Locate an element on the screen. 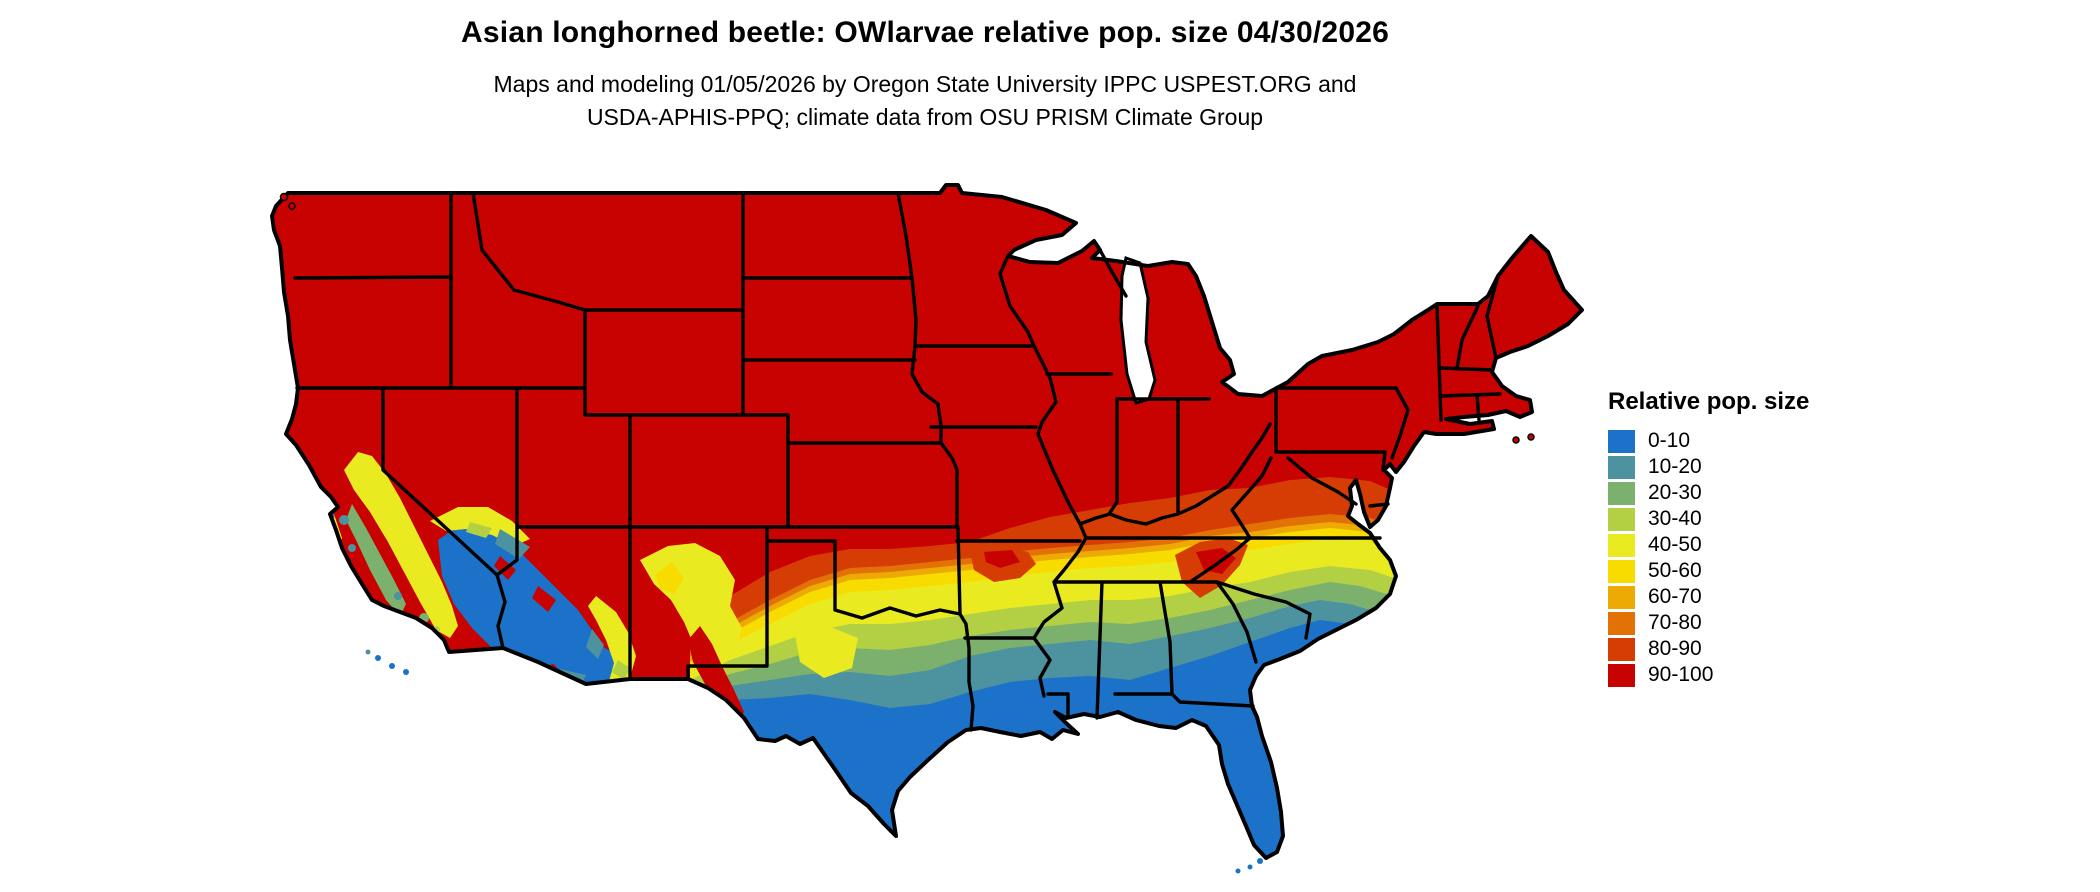 Image resolution: width=2100 pixels, height=892 pixels. legend-item: 70-80 is located at coordinates (1708, 623).